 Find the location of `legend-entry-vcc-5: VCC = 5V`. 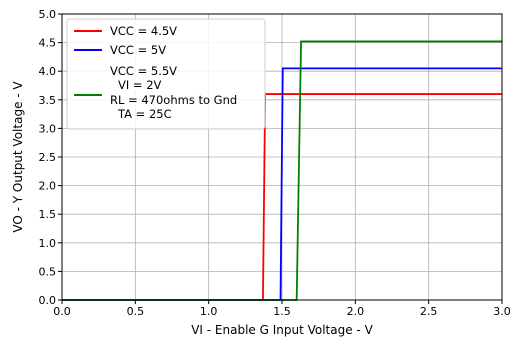

legend-entry-vcc-5: VCC = 5V is located at coordinates (138, 50).